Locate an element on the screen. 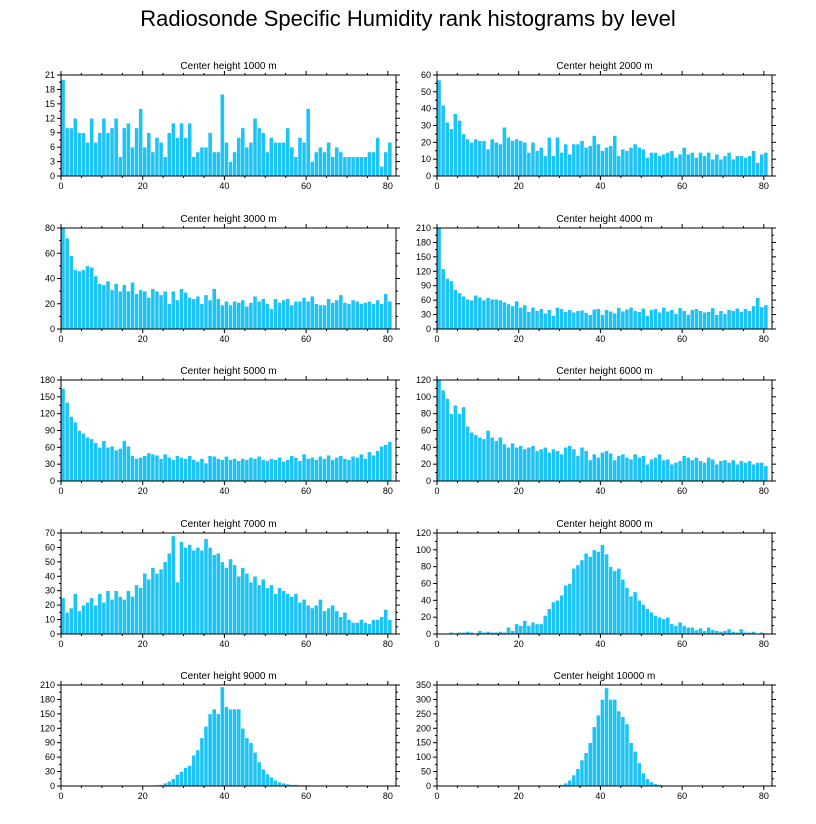  y-tick-label: 80 is located at coordinates (50, 228).